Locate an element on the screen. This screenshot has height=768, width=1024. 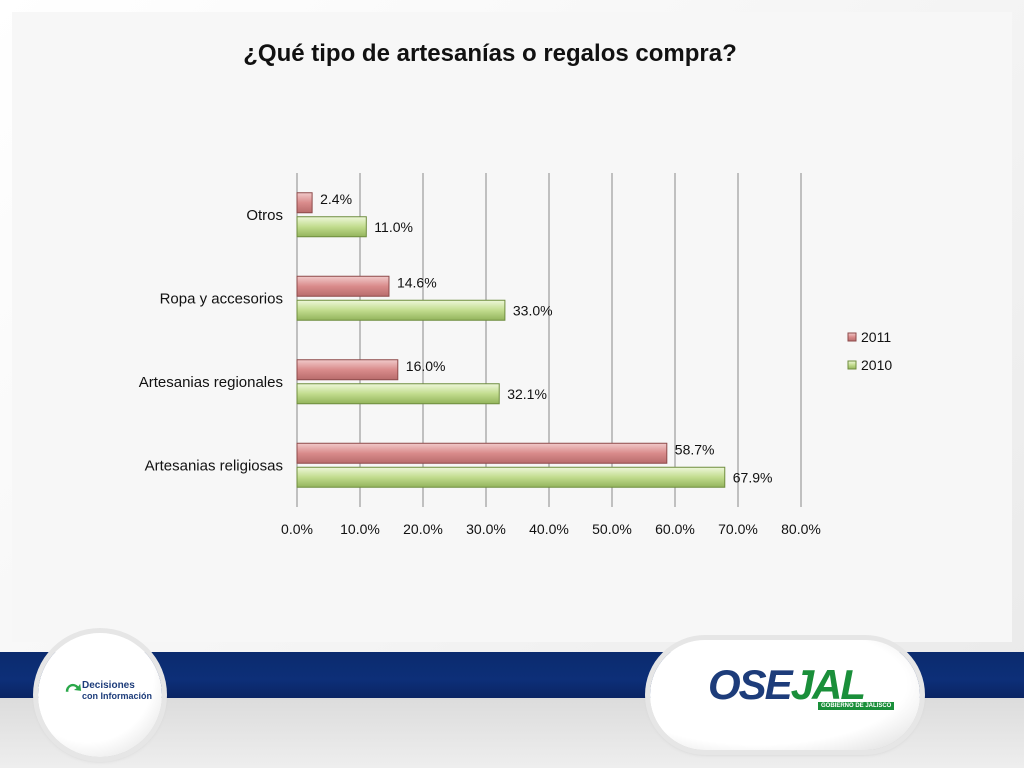
legend-label-2011: 2011 is located at coordinates (876, 337).